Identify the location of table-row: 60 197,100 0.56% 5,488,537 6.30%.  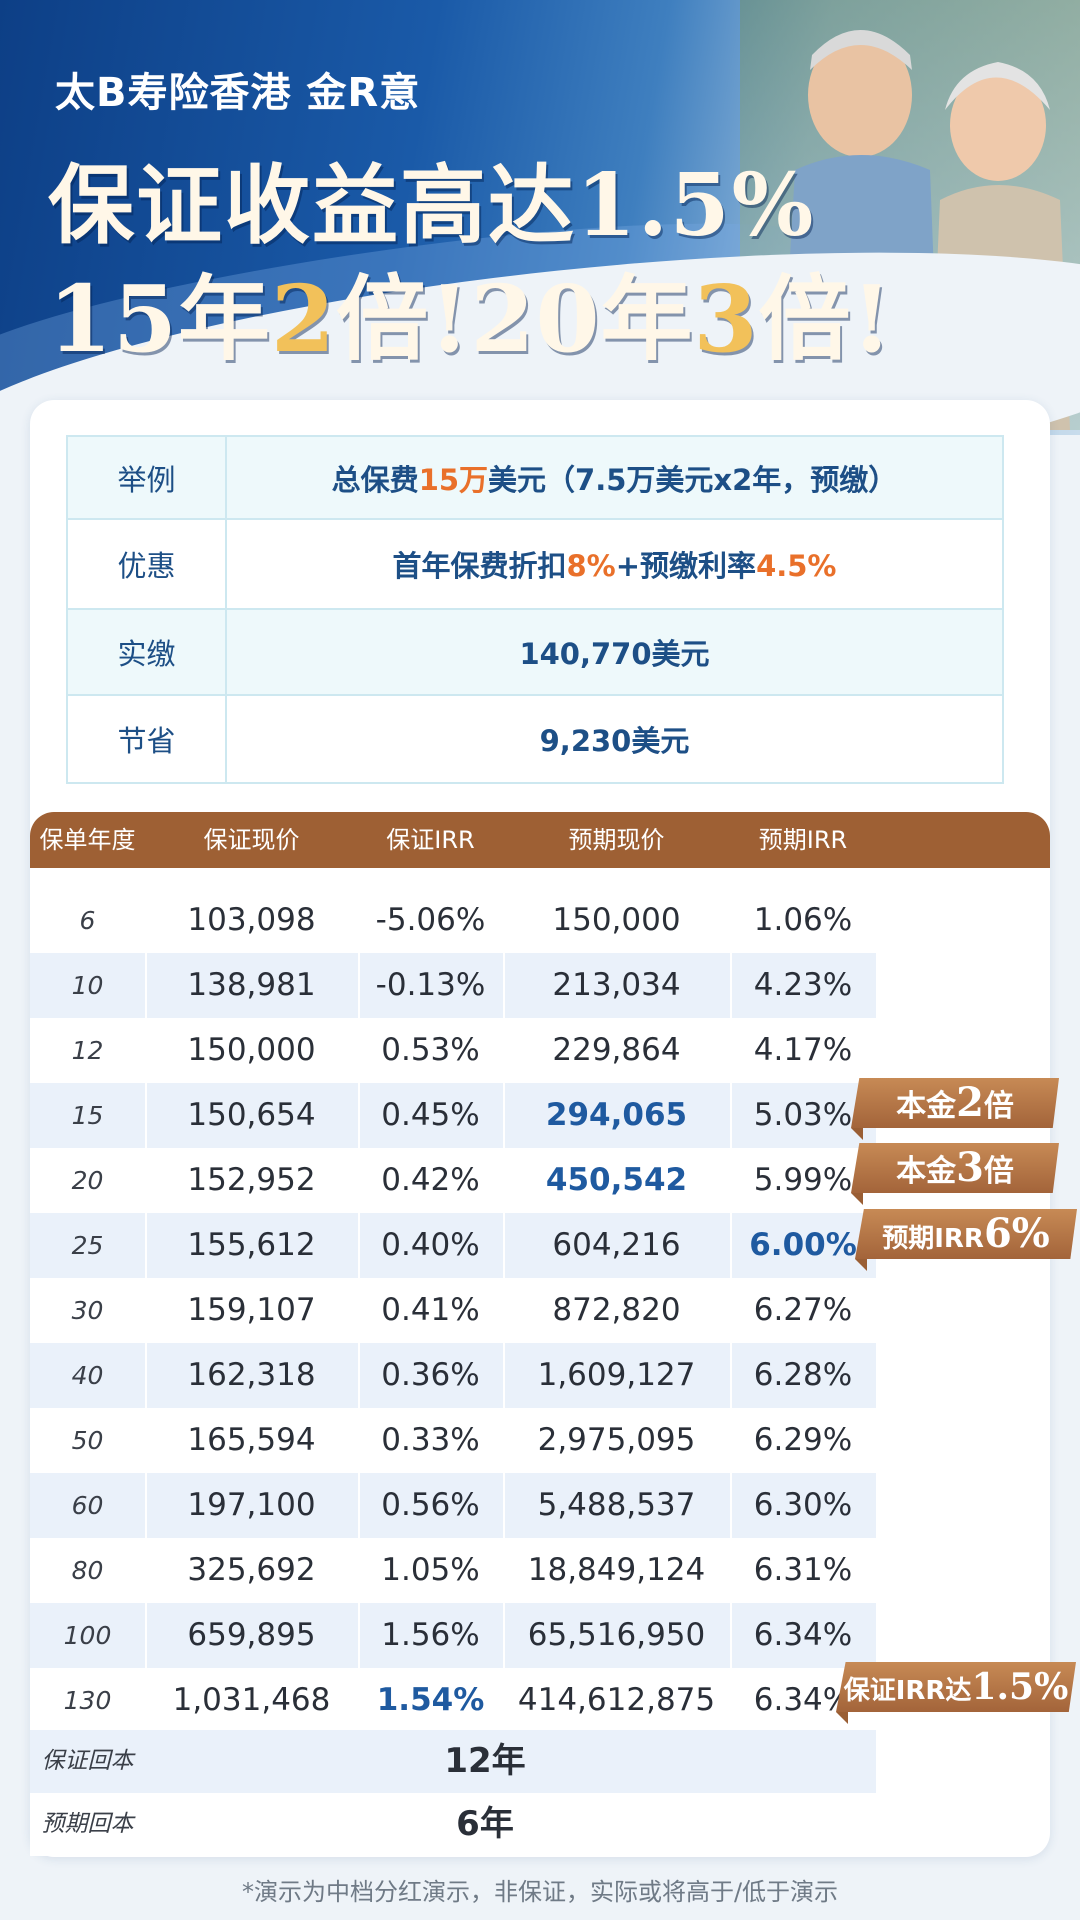
(453, 1505).